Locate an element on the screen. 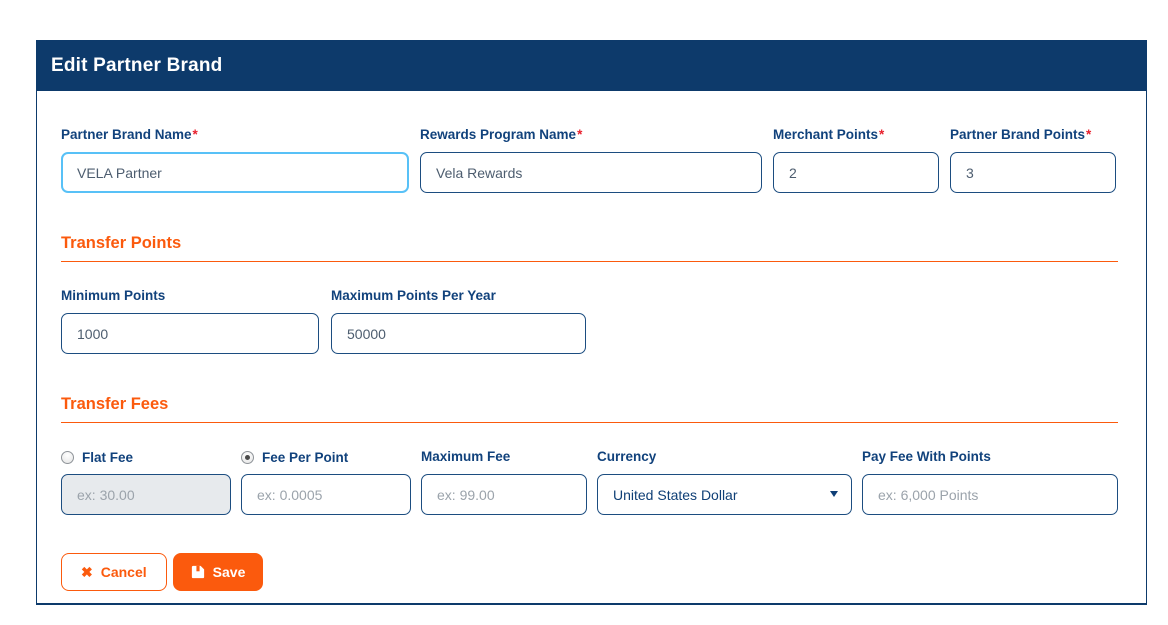  maximum-fee-field: Maximum Fee is located at coordinates (504, 482).